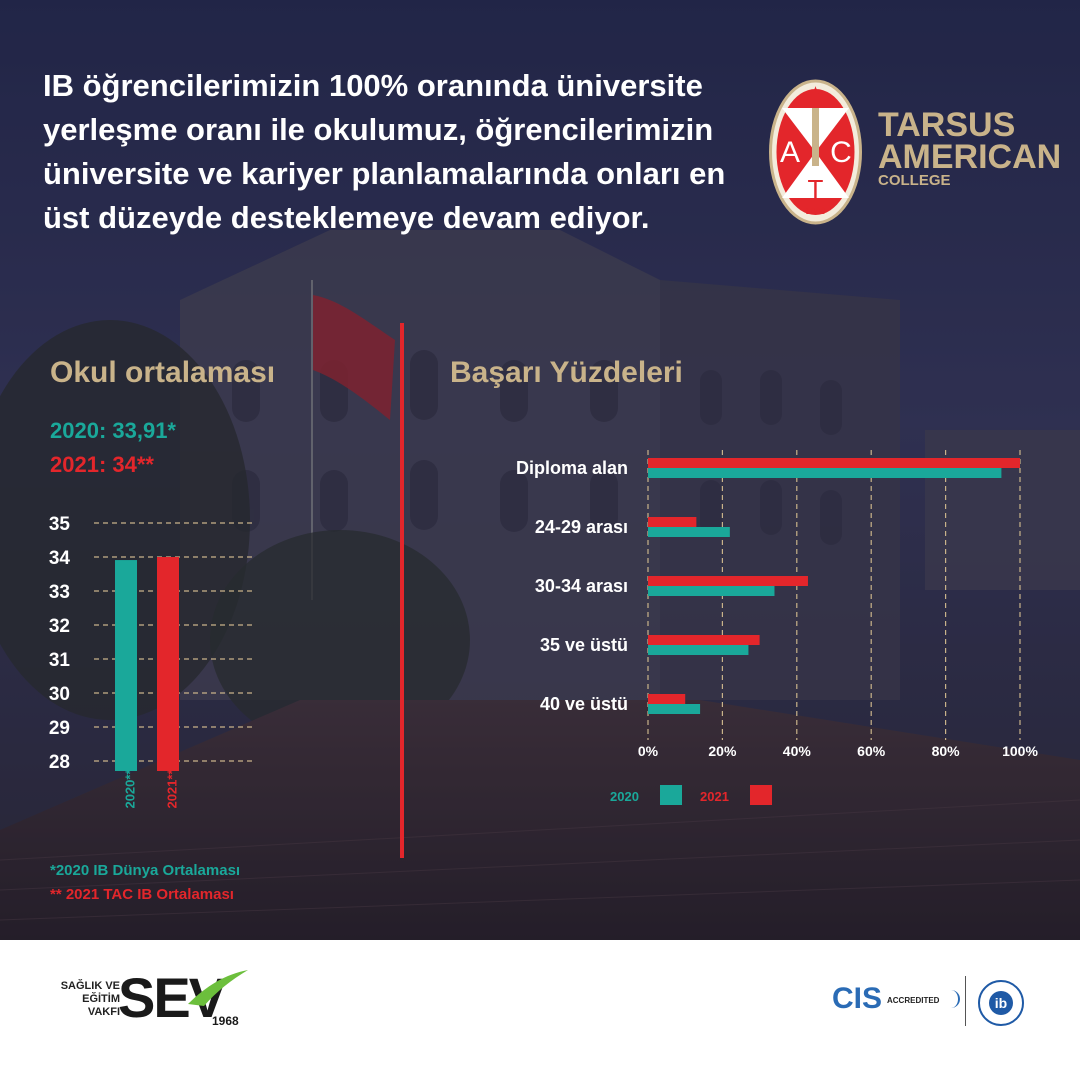 The image size is (1080, 1080). Describe the element at coordinates (101, 999) in the screenshot. I see `sev-line2: EĞİTİM` at that location.